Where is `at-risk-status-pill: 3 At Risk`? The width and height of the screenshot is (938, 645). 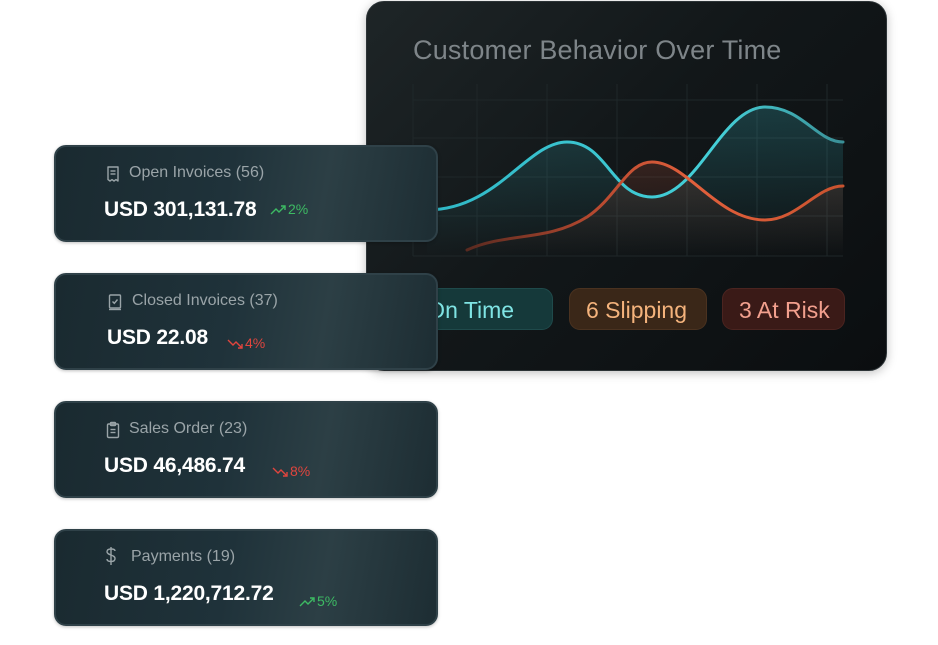
at-risk-status-pill: 3 At Risk is located at coordinates (783, 309).